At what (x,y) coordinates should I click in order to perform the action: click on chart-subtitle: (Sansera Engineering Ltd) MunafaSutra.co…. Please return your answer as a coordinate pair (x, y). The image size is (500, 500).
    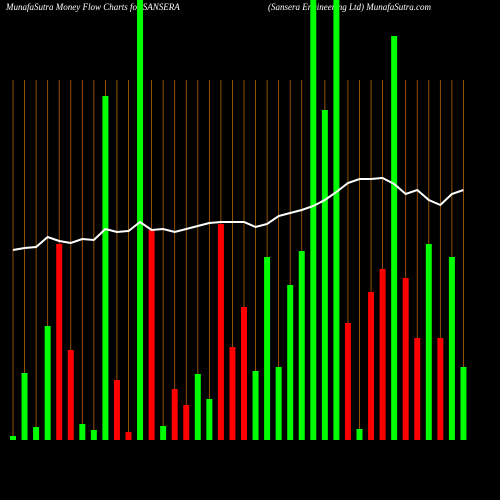
    Looking at the image, I should click on (349, 7).